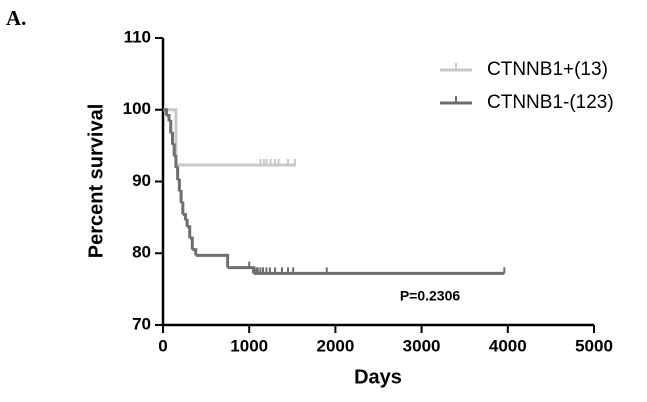 This screenshot has height=402, width=647. Describe the element at coordinates (378, 377) in the screenshot. I see `x-axis-label: Days` at that location.